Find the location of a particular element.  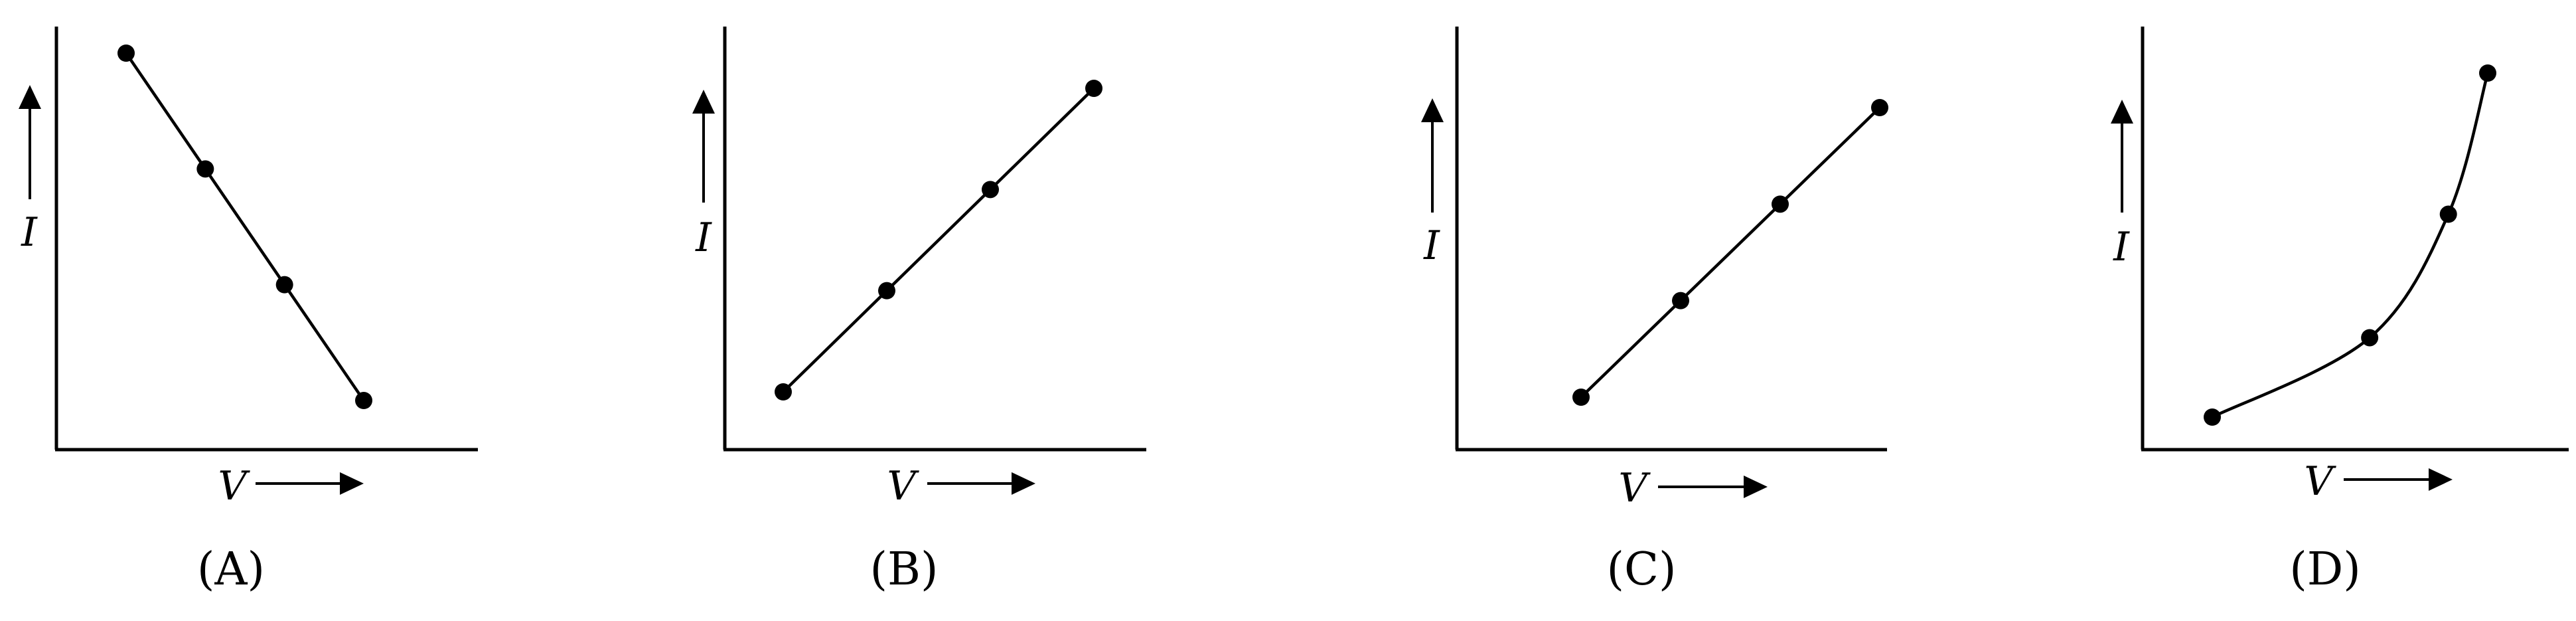

panel-label: (D) is located at coordinates (2325, 569).